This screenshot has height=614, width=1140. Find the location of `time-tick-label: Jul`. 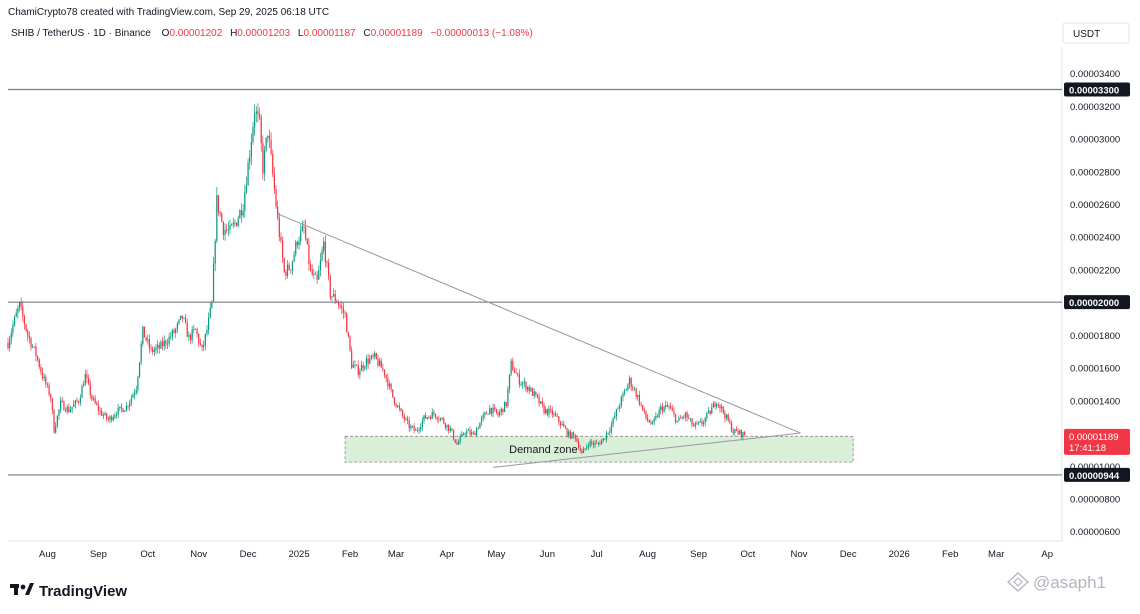

time-tick-label: Jul is located at coordinates (597, 554).